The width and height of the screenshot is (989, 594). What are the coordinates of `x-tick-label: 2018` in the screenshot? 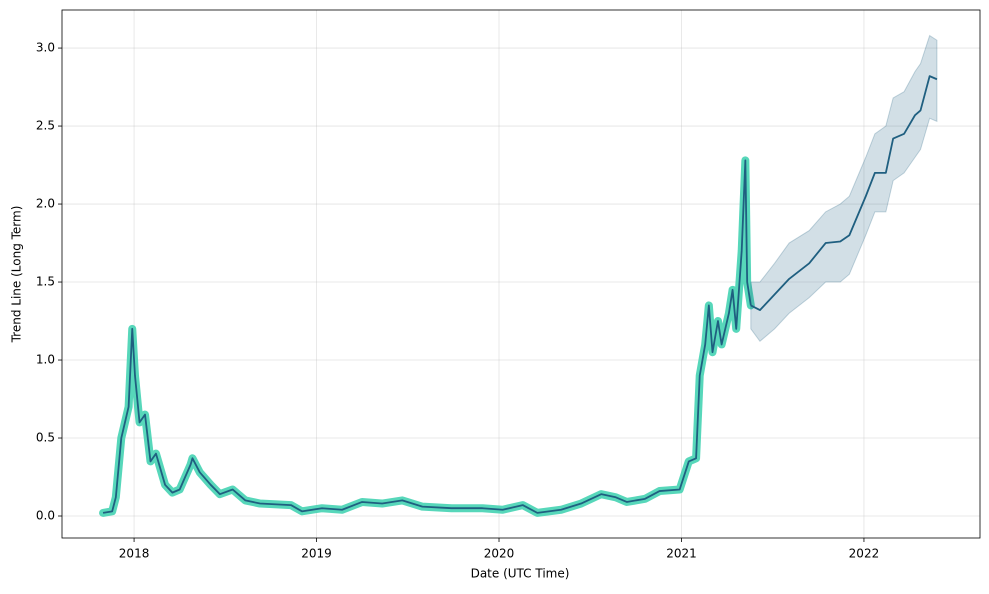 It's located at (134, 554).